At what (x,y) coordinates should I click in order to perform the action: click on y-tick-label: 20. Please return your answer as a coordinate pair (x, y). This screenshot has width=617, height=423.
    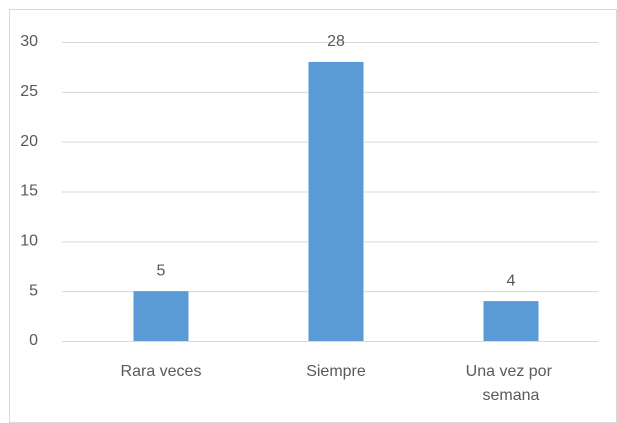
    Looking at the image, I should click on (29, 141).